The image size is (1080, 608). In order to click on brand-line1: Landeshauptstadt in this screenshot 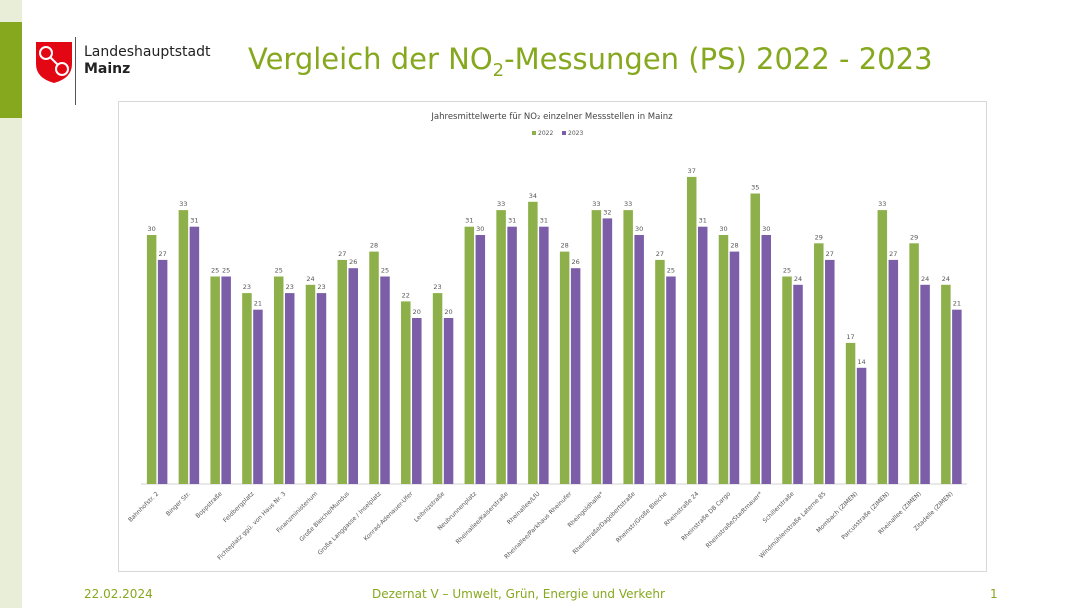, I will do `click(147, 52)`.